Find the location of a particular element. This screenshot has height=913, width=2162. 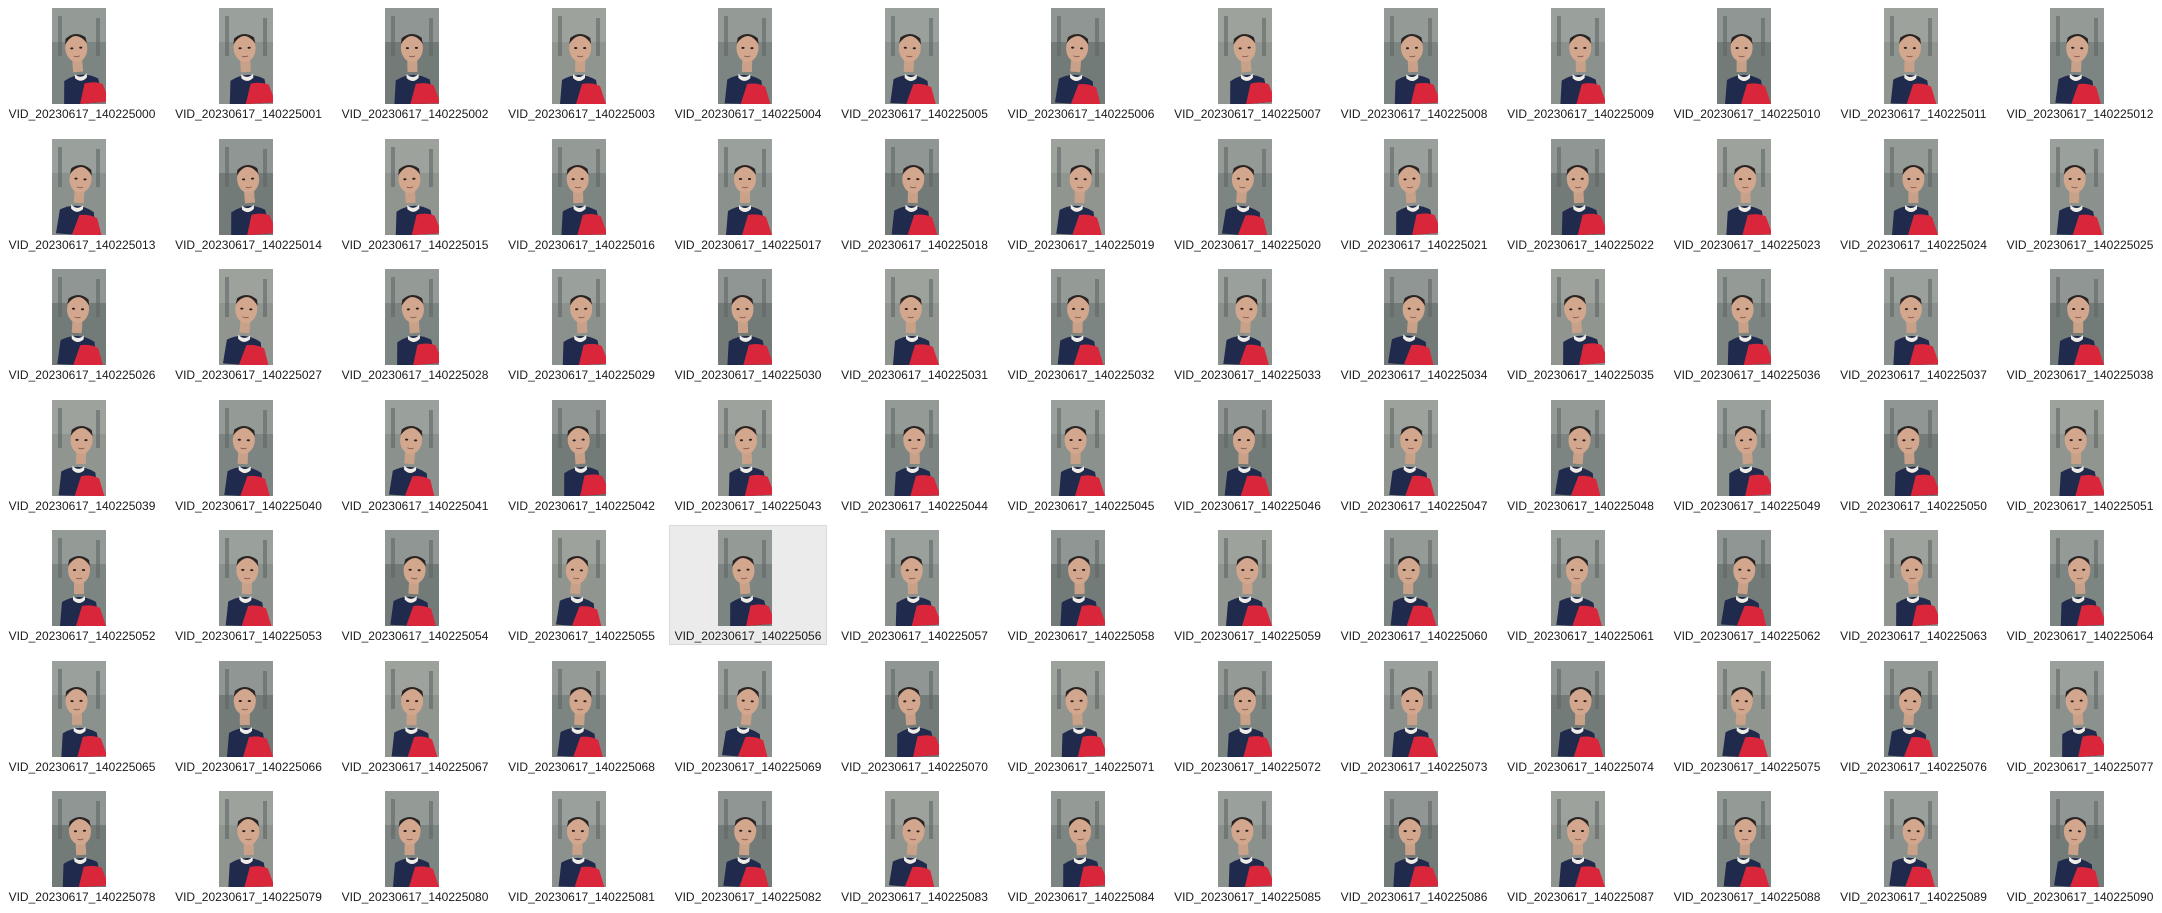

file-item: VID_20230617_140225089 is located at coordinates (1914, 846).